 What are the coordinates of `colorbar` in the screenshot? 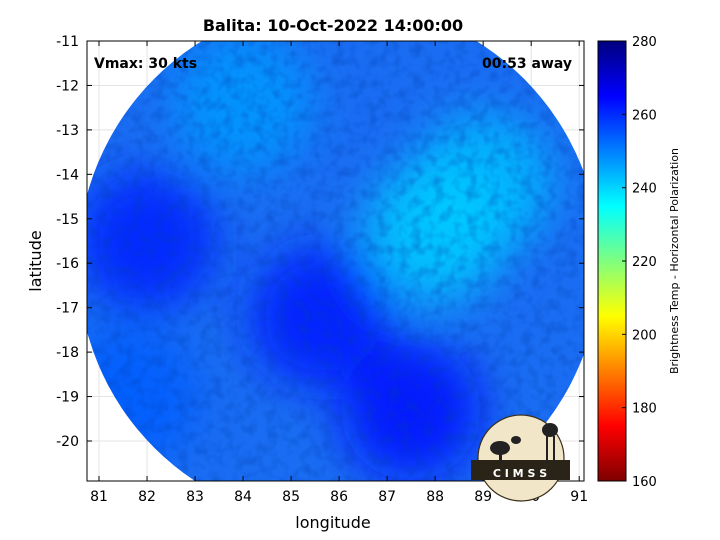 It's located at (612, 261).